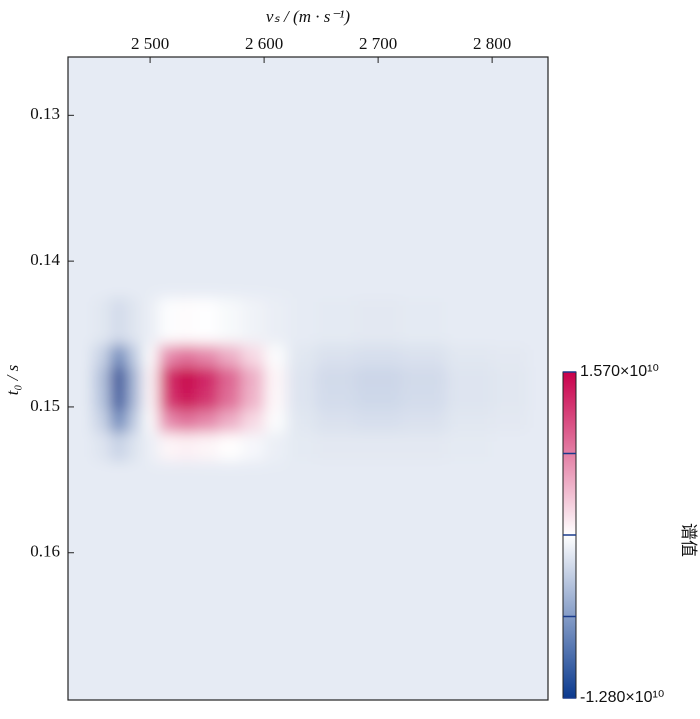  Describe the element at coordinates (12, 379) in the screenshot. I see `y-axis-label: t₀ / s` at that location.